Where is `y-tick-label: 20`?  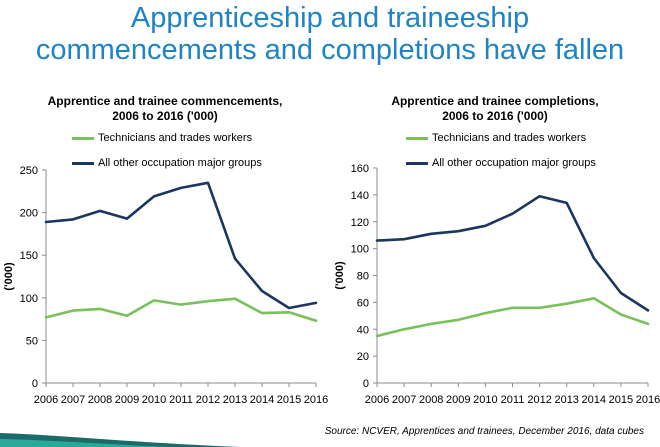 y-tick-label: 20 is located at coordinates (363, 357).